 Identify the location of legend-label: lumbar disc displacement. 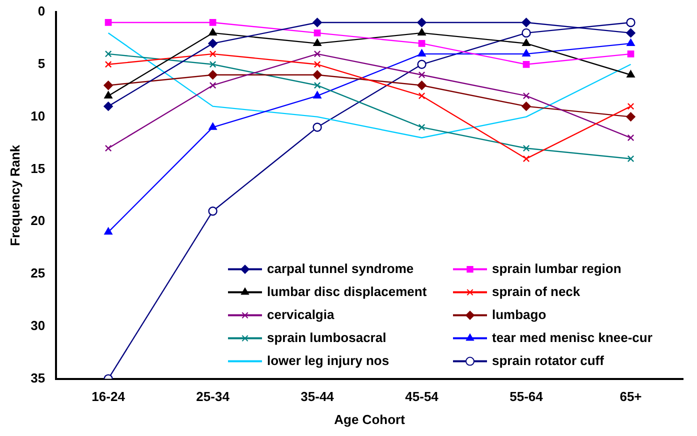
(347, 291).